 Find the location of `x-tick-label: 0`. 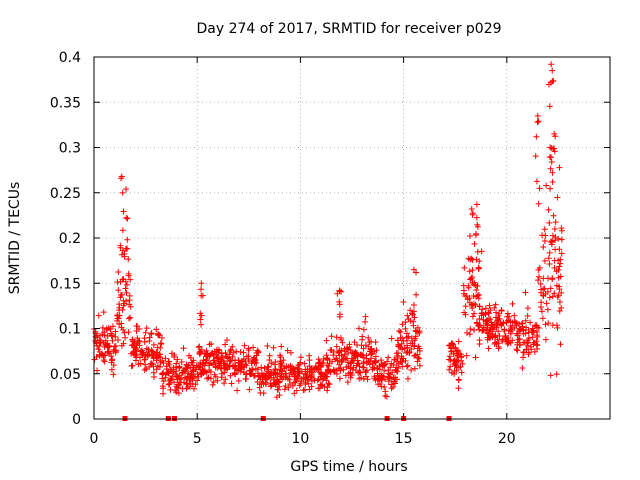

x-tick-label: 0 is located at coordinates (94, 439).